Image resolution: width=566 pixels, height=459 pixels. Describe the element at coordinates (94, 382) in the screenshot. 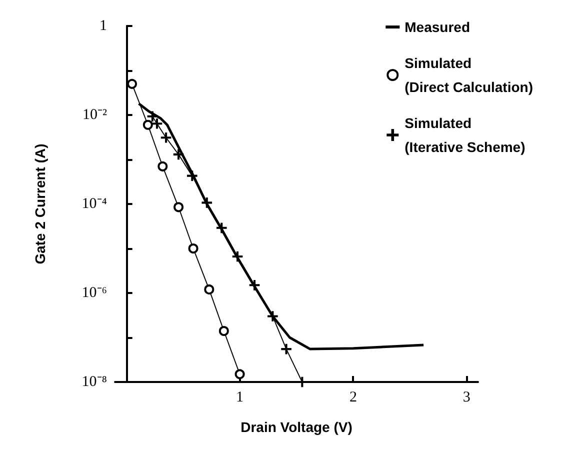

I see `y-tick-label: 10⁻⁸` at that location.